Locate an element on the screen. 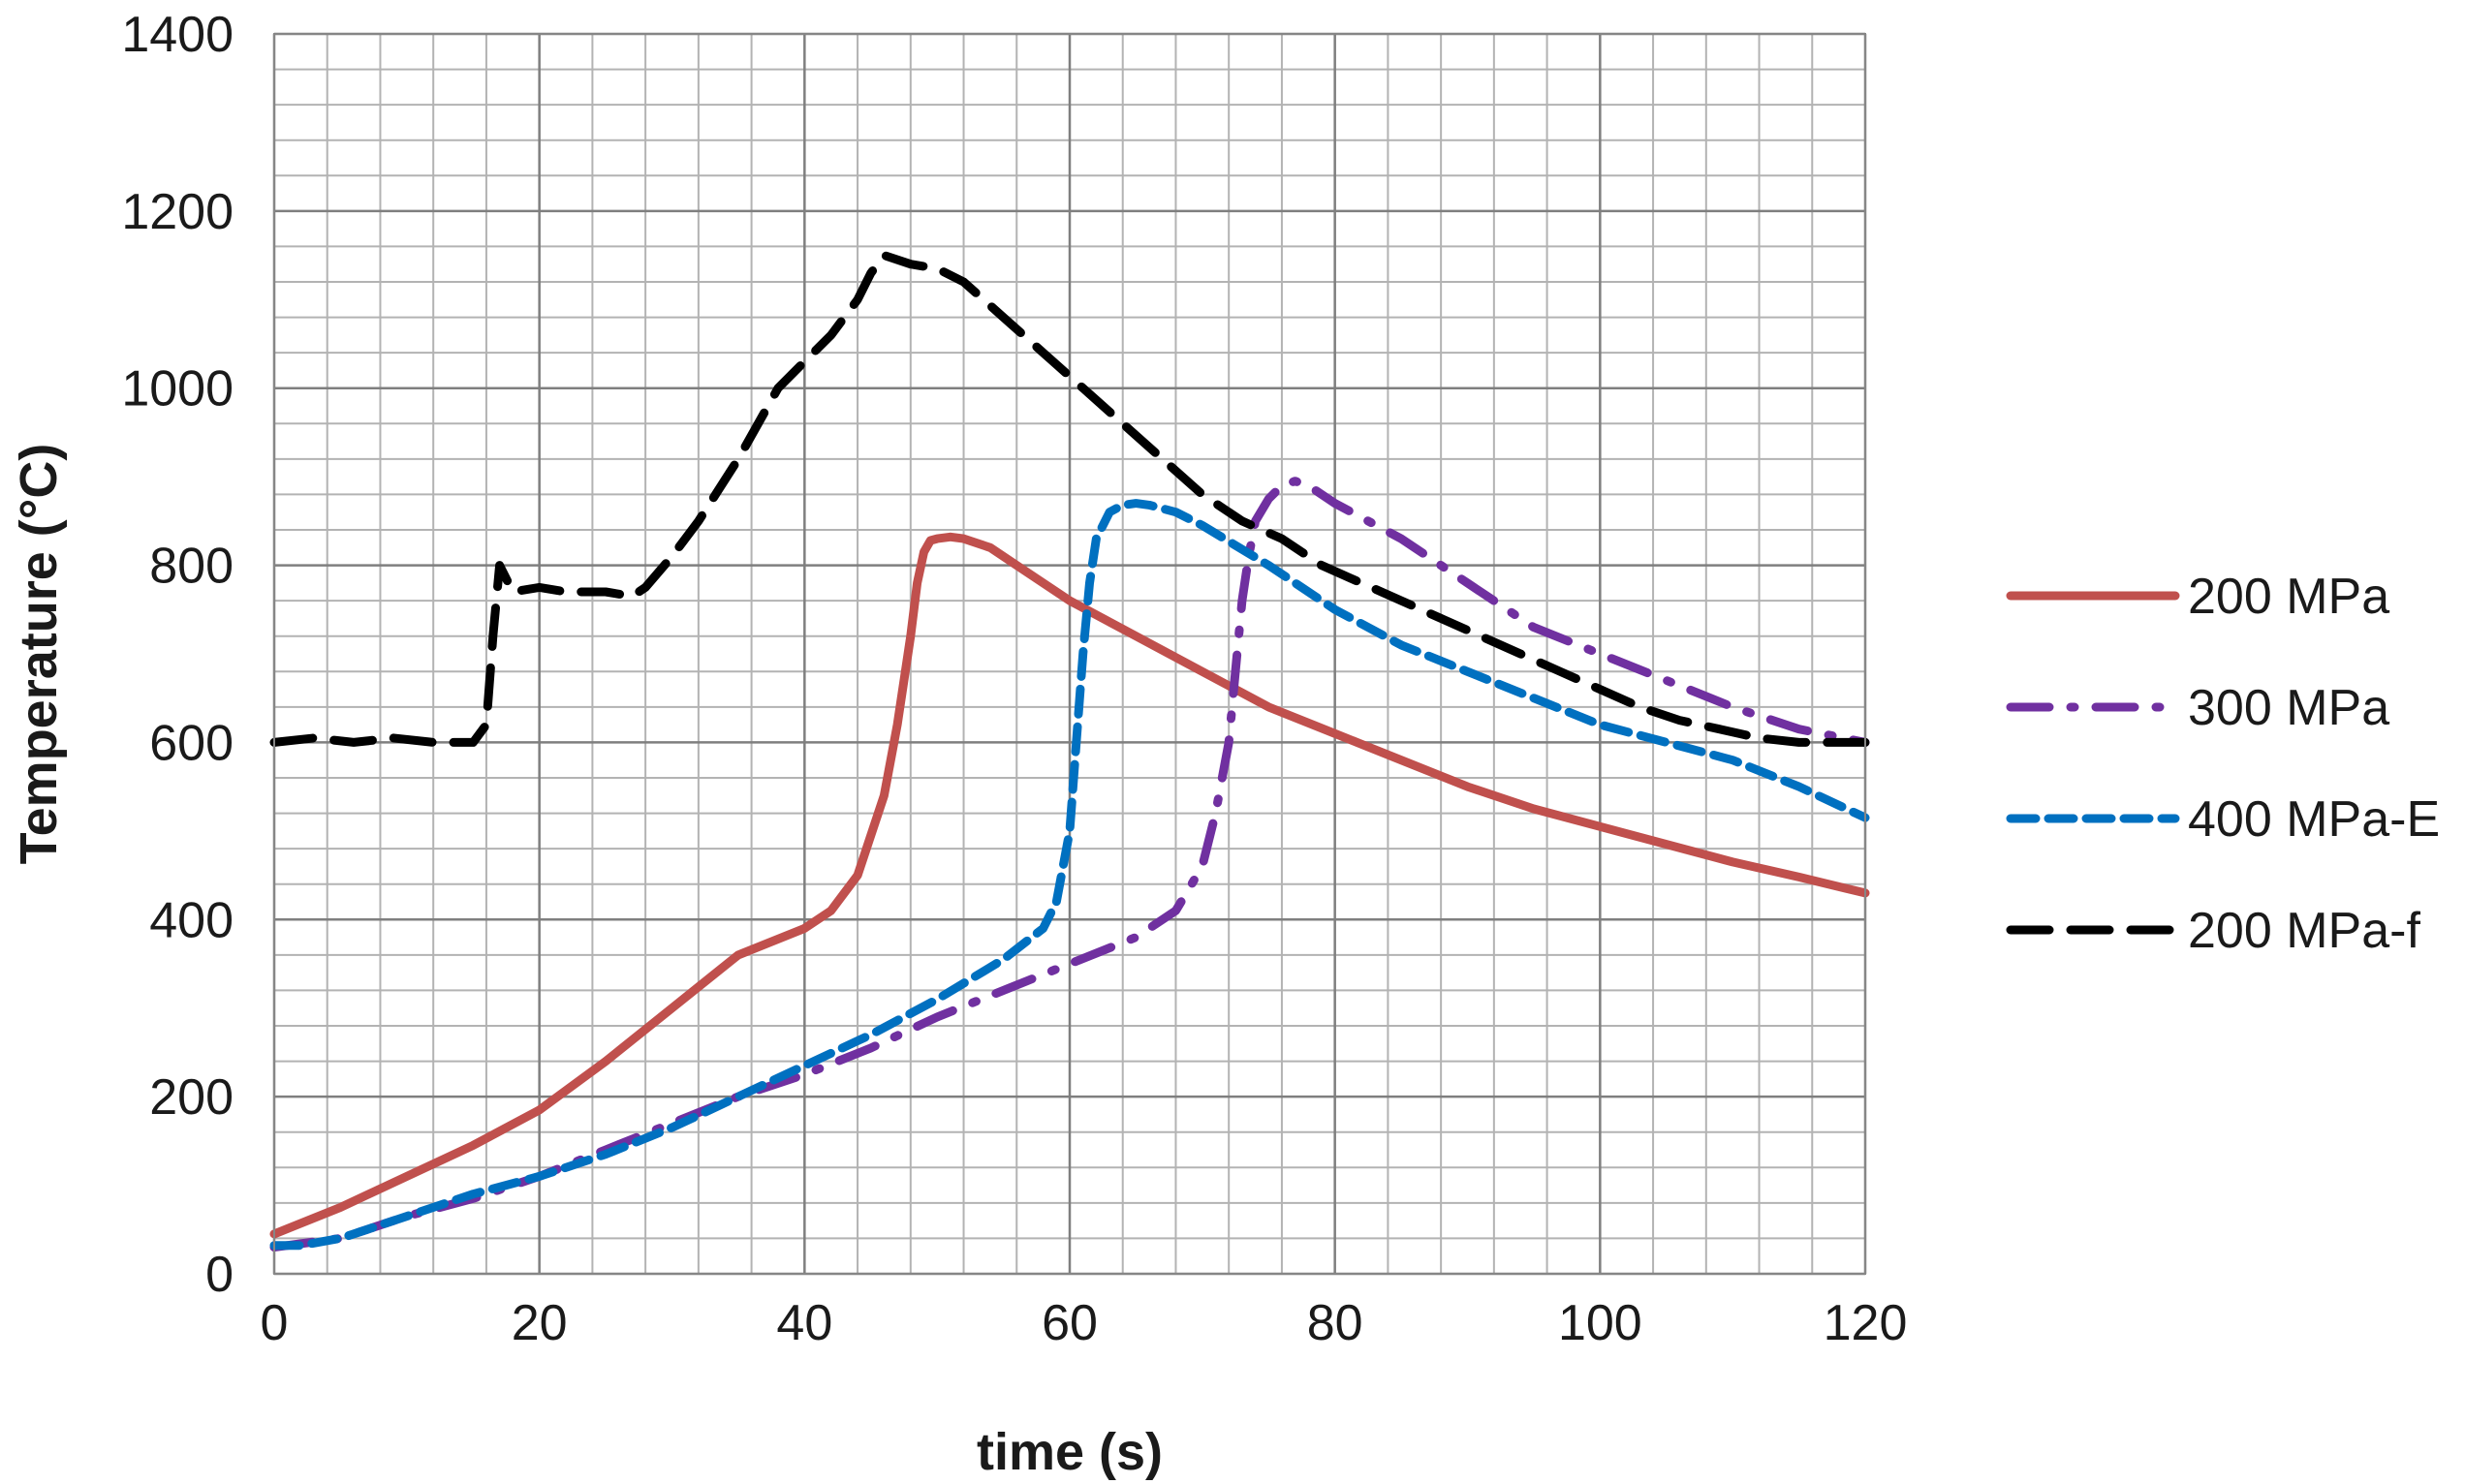 The image size is (2465, 1484). x-tick-label: 100 is located at coordinates (1600, 1323).